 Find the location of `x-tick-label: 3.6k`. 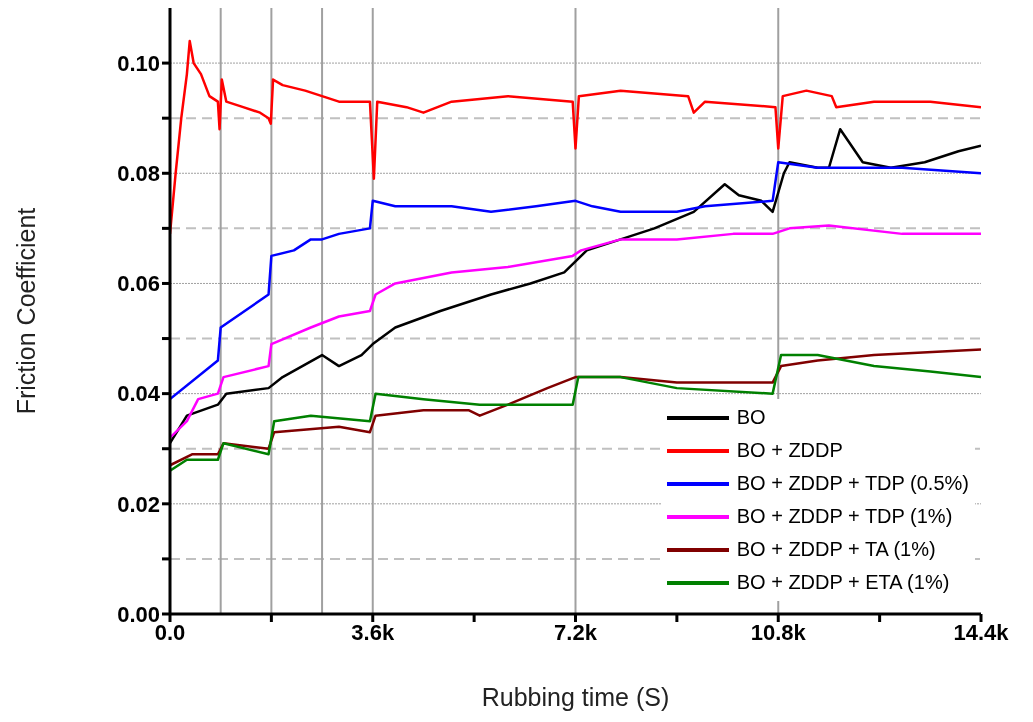

x-tick-label: 3.6k is located at coordinates (373, 632).